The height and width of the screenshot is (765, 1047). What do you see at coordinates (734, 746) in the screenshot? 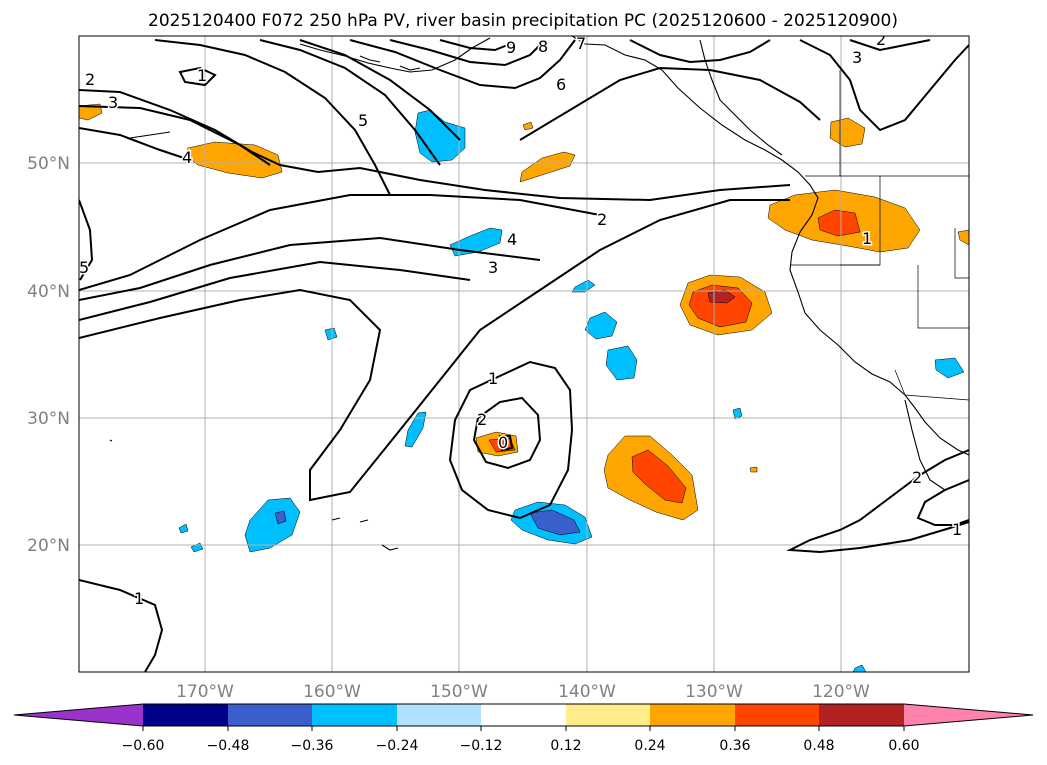
I see `colorbar-tick-label: 0.36` at bounding box center [734, 746].